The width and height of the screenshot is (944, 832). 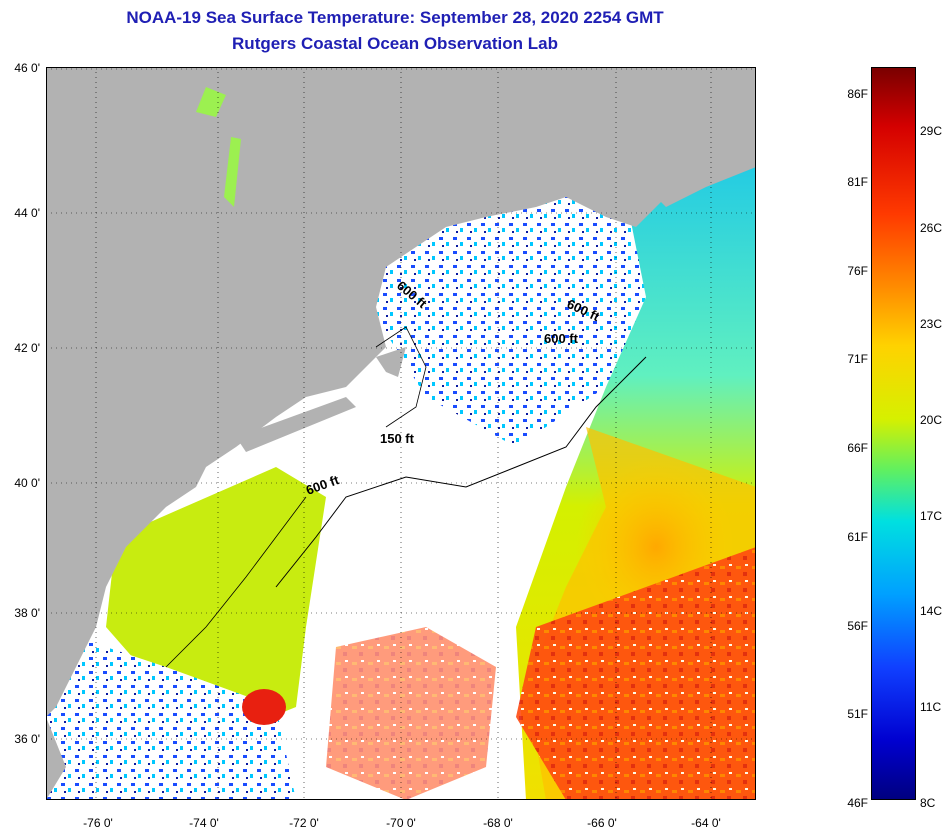 I want to click on lat-label: 36 0', so click(x=27, y=739).